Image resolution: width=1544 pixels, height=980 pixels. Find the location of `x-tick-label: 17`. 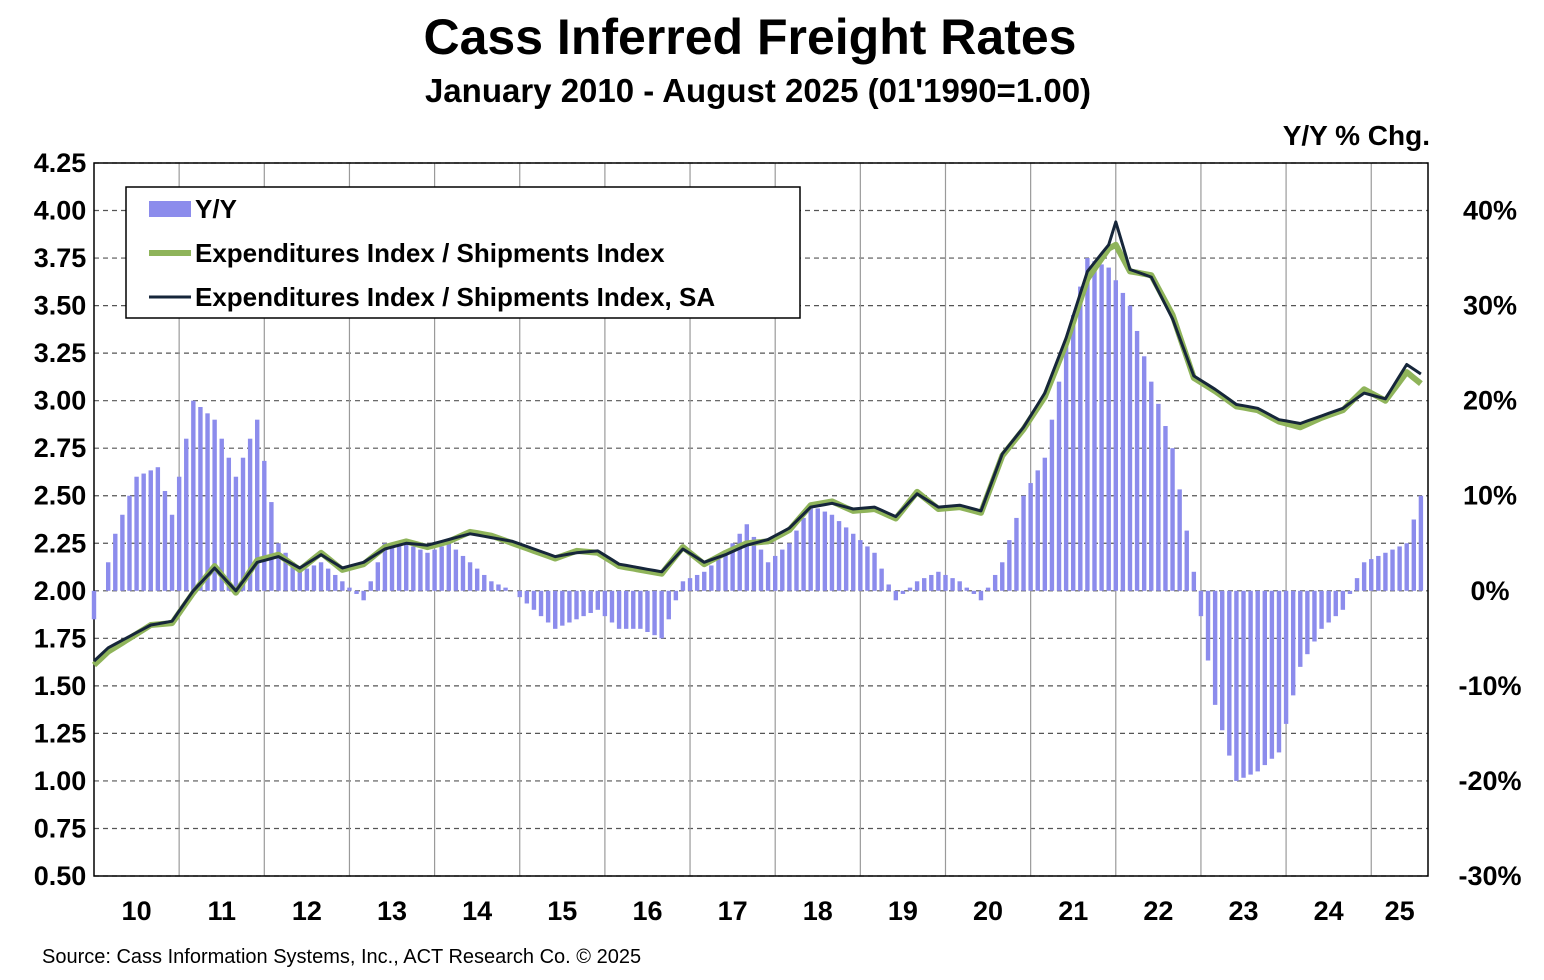

x-tick-label: 17 is located at coordinates (733, 911).